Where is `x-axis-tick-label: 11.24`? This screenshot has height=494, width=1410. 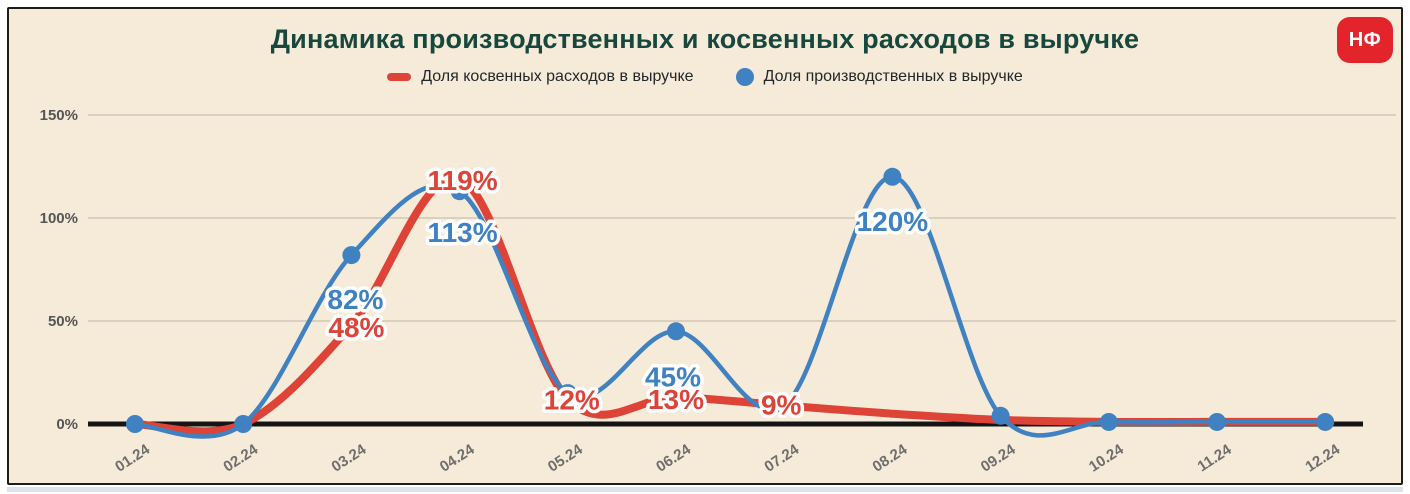
x-axis-tick-label: 11.24 is located at coordinates (1215, 458).